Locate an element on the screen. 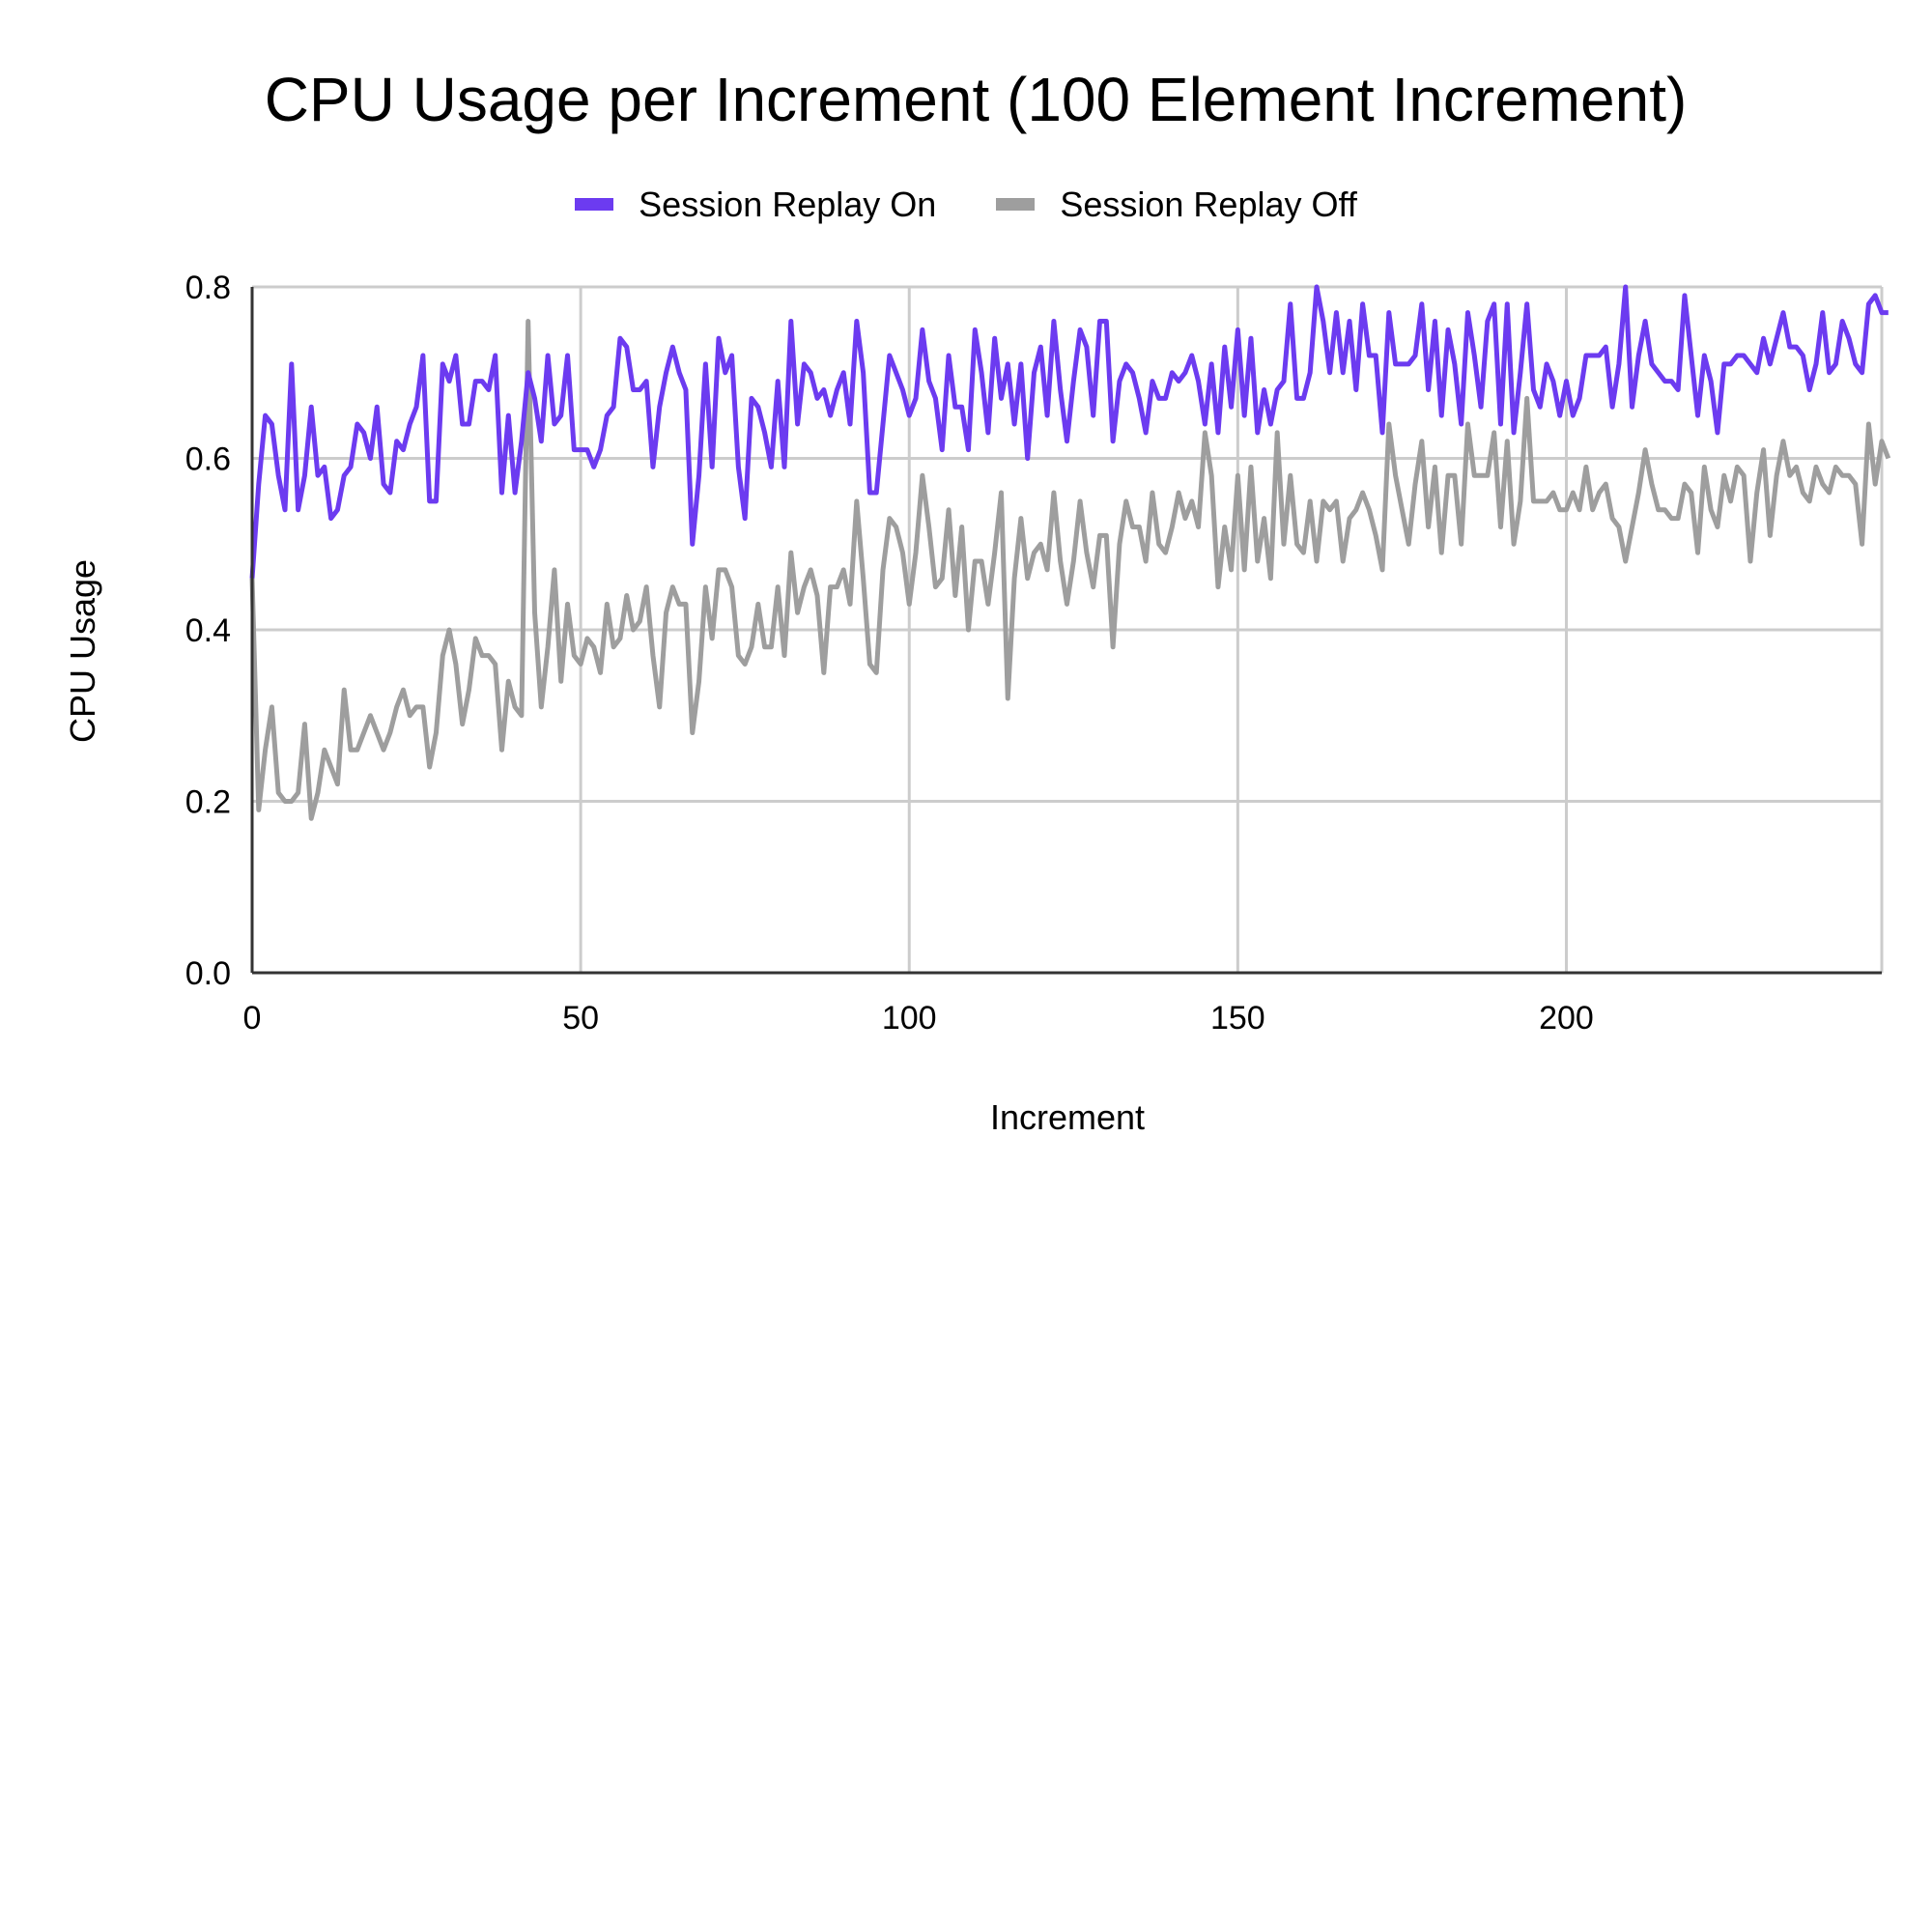 The width and height of the screenshot is (1932, 1932). x-tick-label: 150 is located at coordinates (1237, 1018).